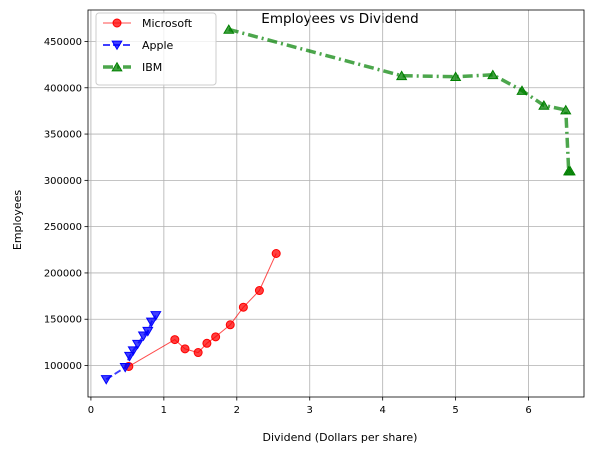 The image size is (597, 455). What do you see at coordinates (63, 181) in the screenshot?
I see `y-tick-label: 300000` at bounding box center [63, 181].